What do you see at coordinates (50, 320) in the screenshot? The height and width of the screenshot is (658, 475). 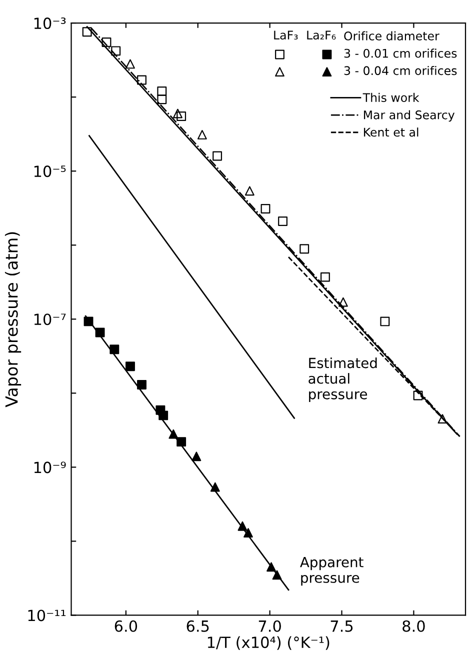 I see `y-tick-label: 10⁻⁷` at bounding box center [50, 320].